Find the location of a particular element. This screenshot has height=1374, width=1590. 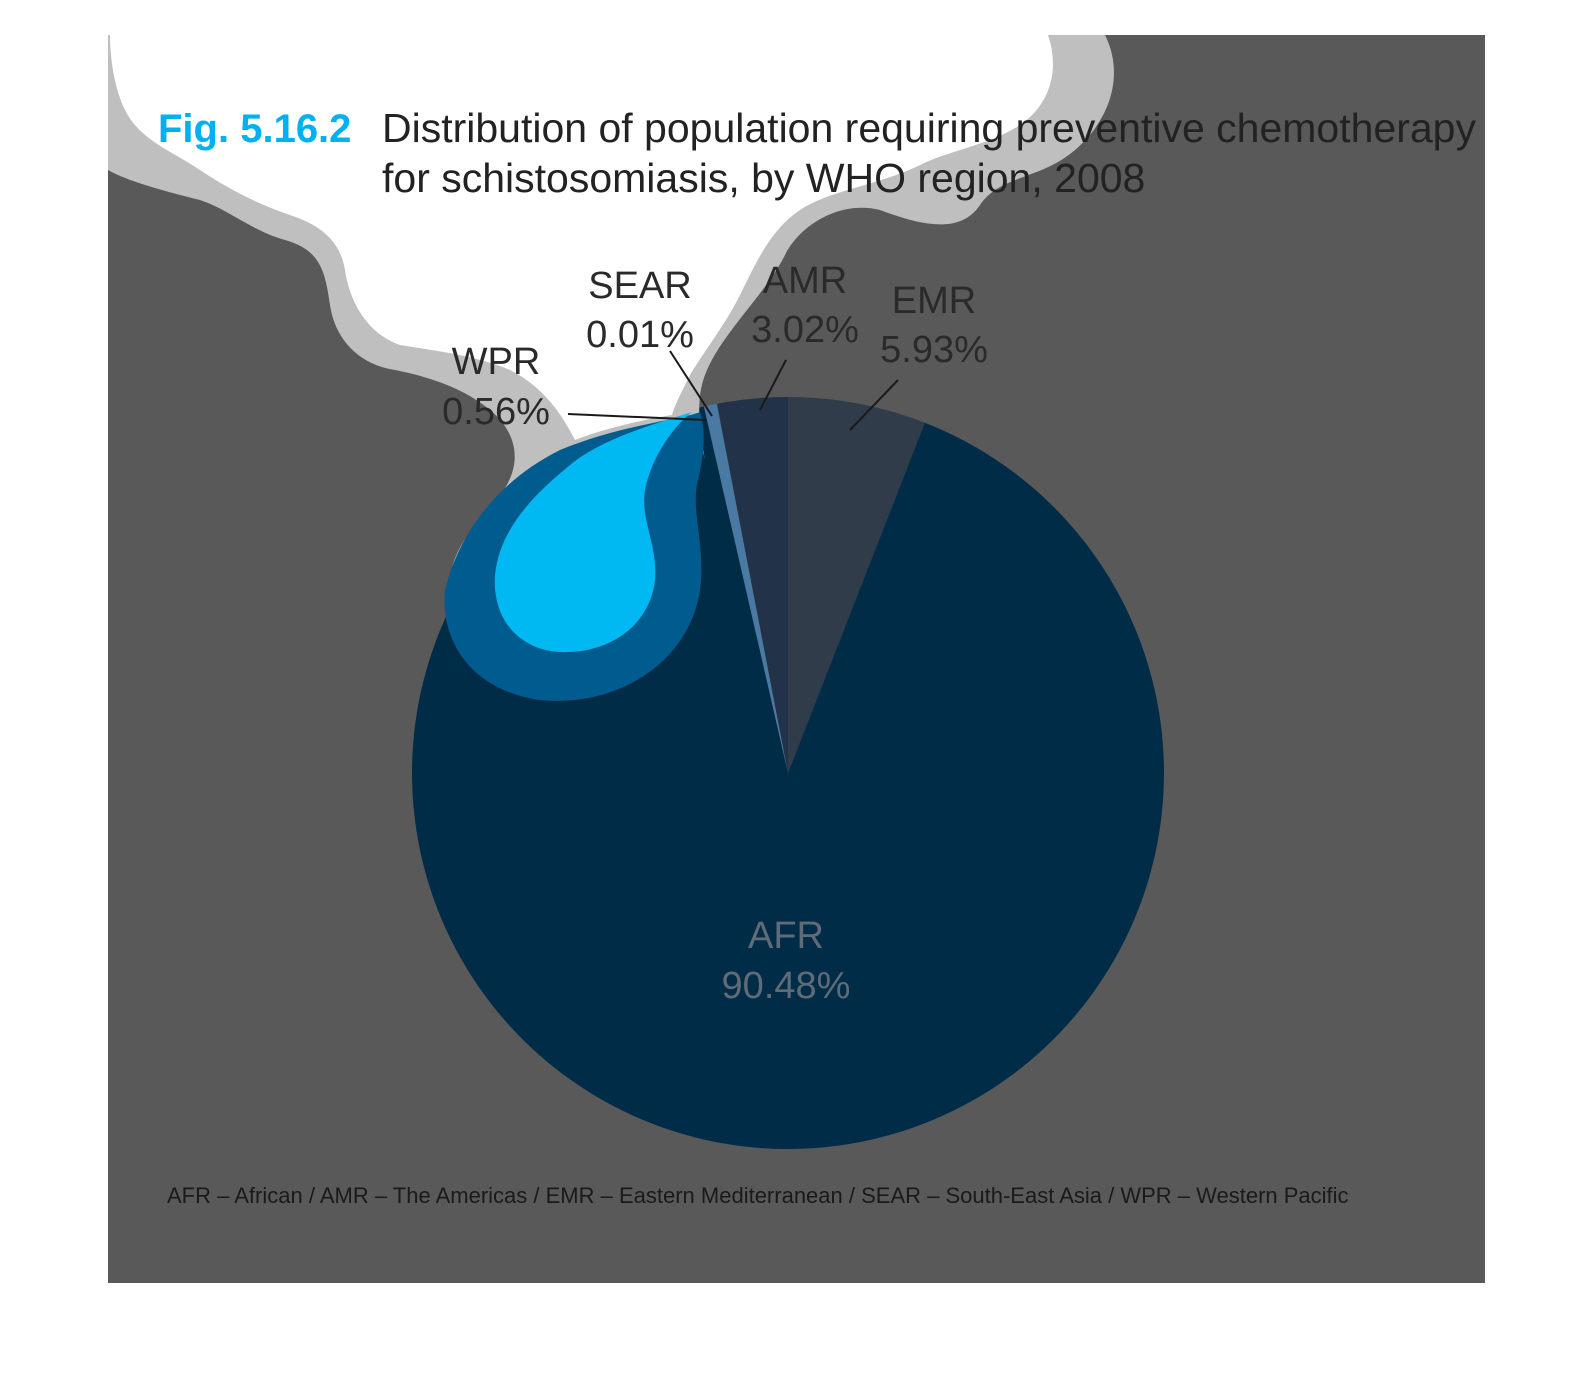

drop-light is located at coordinates (593, 532).